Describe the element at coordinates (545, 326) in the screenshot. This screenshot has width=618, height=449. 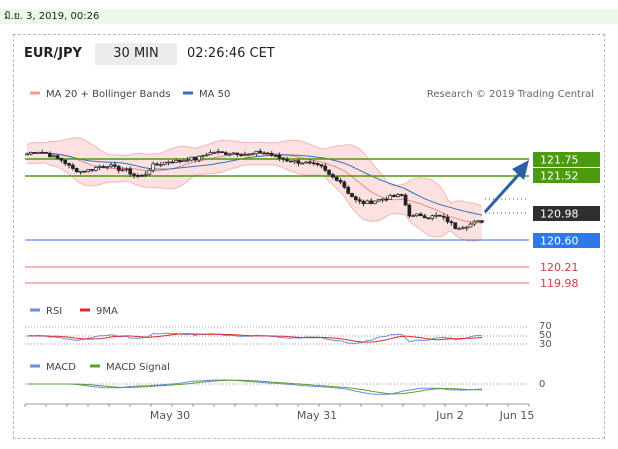
I see `rsi-level-70-label: 70` at that location.